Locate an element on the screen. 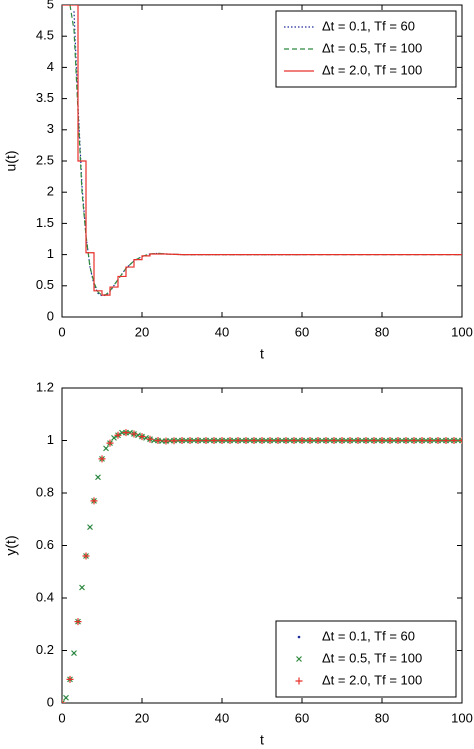  y-axis-label: y(t) is located at coordinates (11, 545).